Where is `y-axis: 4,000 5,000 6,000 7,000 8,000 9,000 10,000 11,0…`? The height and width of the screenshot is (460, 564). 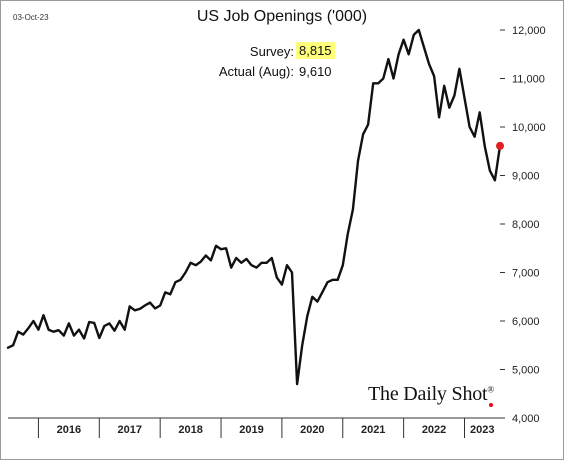
y-axis: 4,000 5,000 6,000 7,000 8,000 9,000 10,000 11,0… is located at coordinates (523, 225).